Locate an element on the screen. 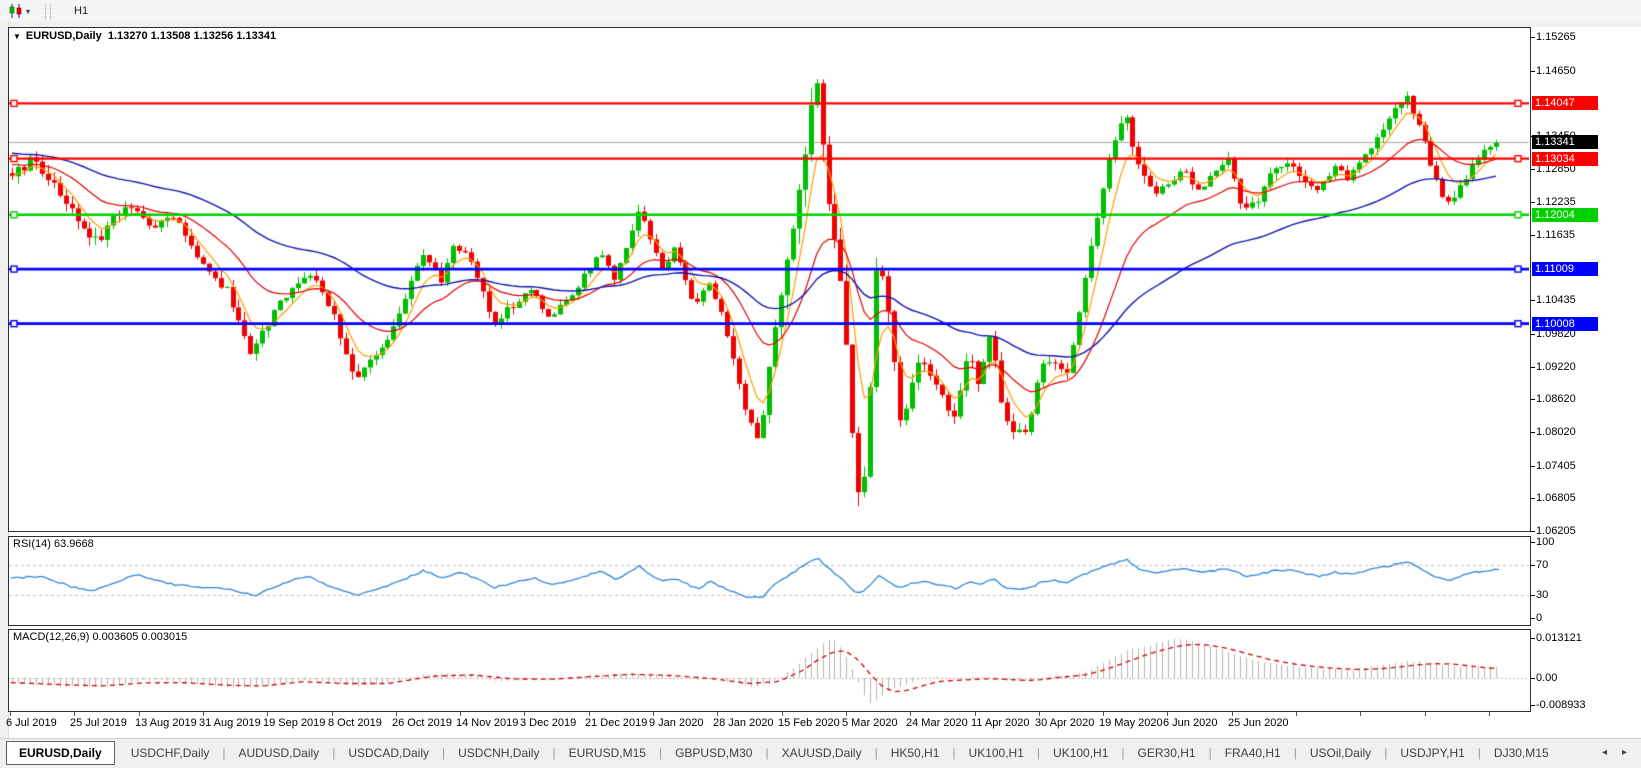 This screenshot has width=1641, height=768. timeframe-button-h1: H1 is located at coordinates (81, 11).